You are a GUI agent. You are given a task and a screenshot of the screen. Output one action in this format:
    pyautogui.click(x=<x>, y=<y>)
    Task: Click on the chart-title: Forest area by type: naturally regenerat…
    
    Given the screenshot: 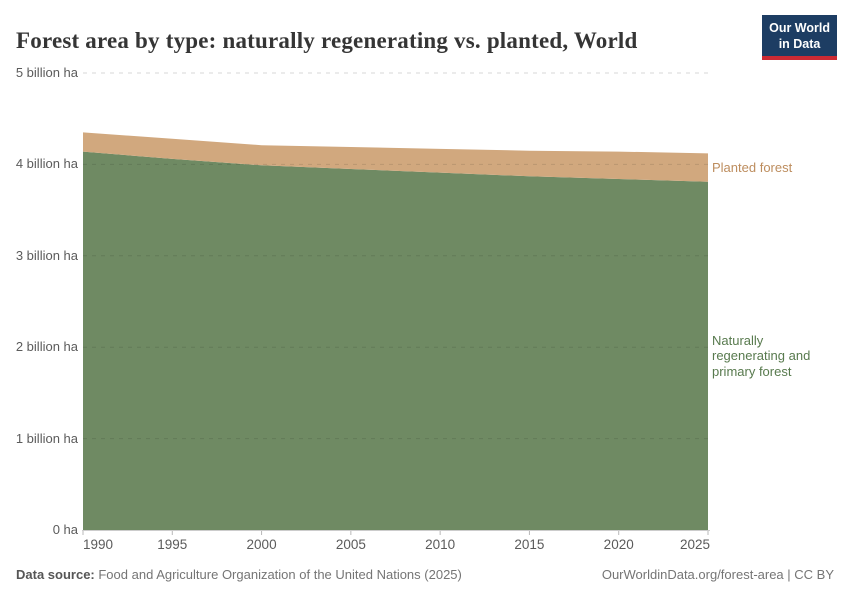 What is the action you would take?
    pyautogui.click(x=327, y=41)
    